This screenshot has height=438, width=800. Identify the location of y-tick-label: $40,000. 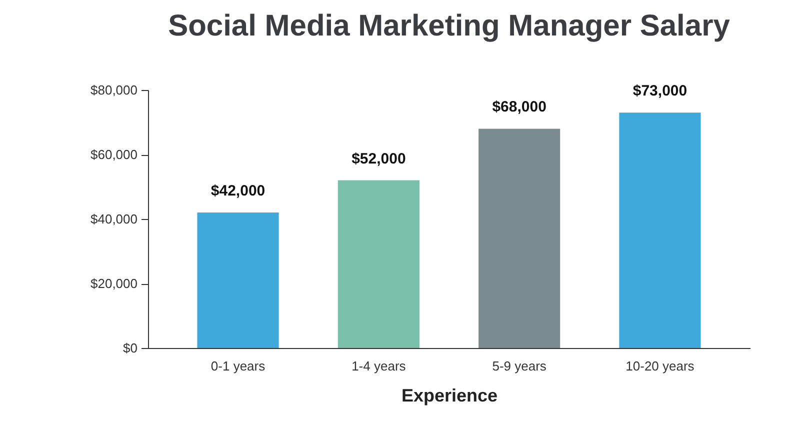
(114, 219).